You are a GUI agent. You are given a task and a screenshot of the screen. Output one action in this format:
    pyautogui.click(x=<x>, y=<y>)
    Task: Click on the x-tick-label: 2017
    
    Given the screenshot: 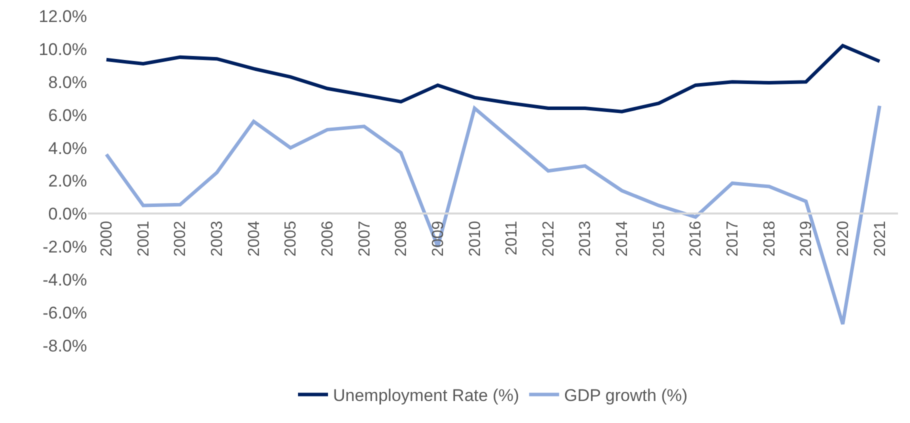 What is the action you would take?
    pyautogui.click(x=733, y=238)
    